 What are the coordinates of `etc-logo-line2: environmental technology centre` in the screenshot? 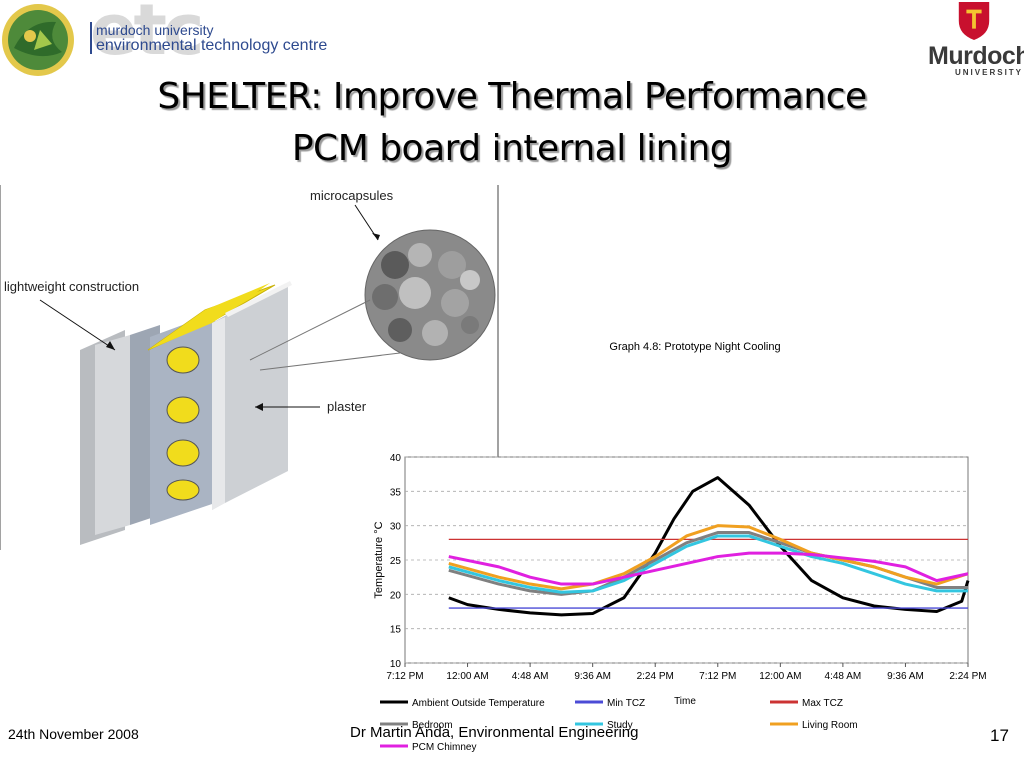 It's located at (212, 45).